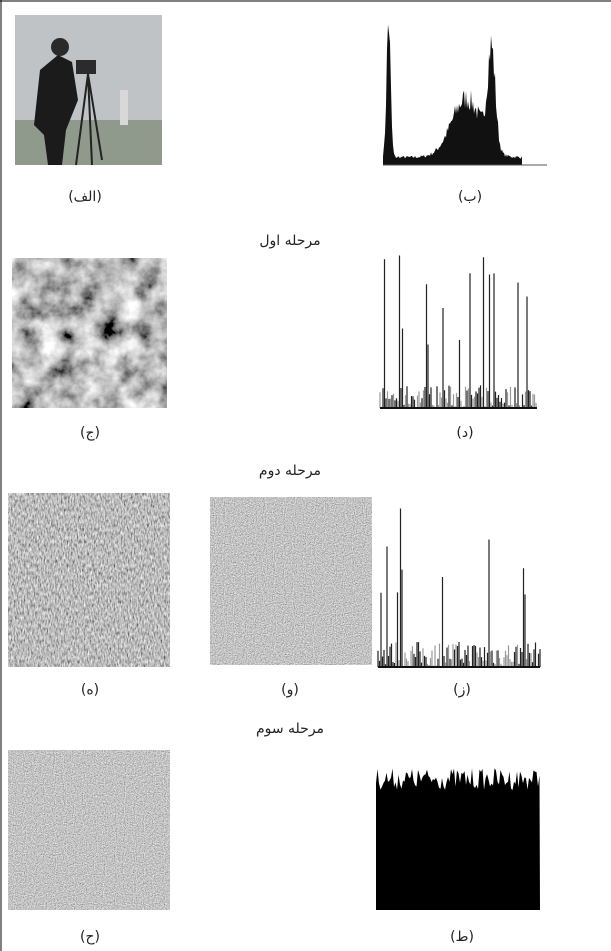 This screenshot has width=611, height=951. Describe the element at coordinates (90, 690) in the screenshot. I see `caption: (ه)` at that location.